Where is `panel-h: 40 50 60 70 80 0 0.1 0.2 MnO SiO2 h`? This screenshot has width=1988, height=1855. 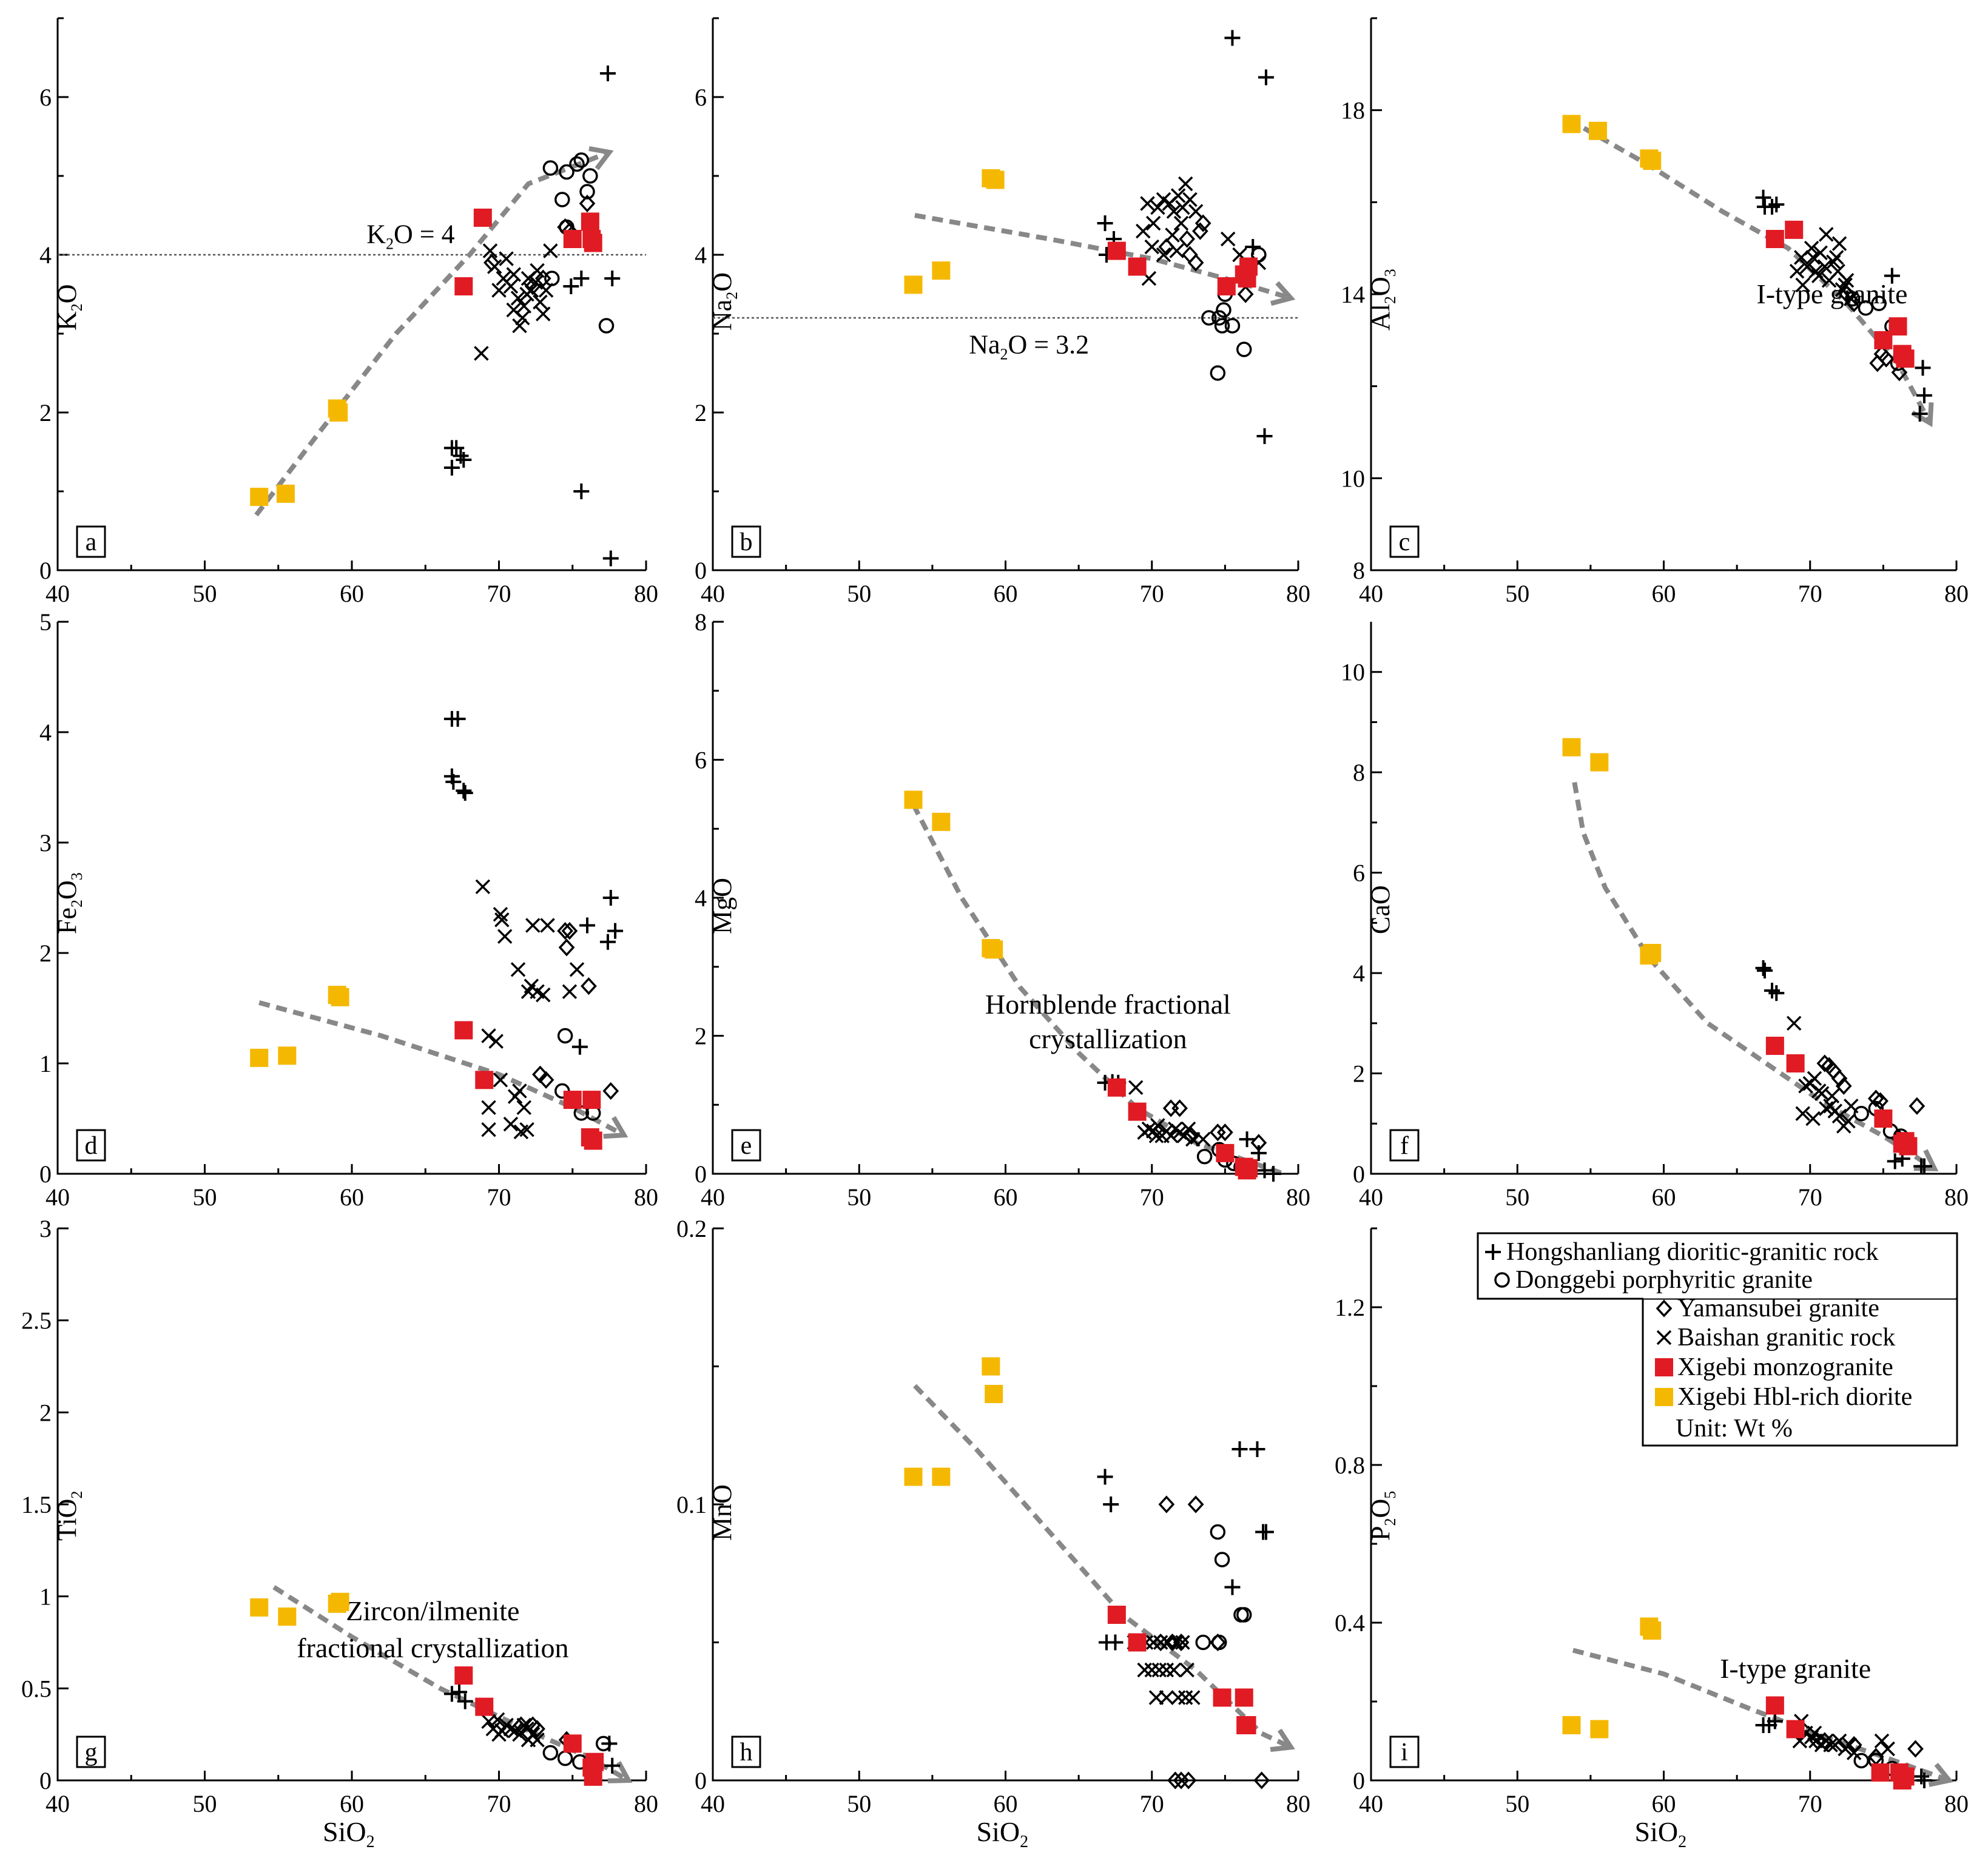
panel-h: 40 50 60 70 80 0 0.1 0.2 MnO SiO2 h is located at coordinates (993, 1533).